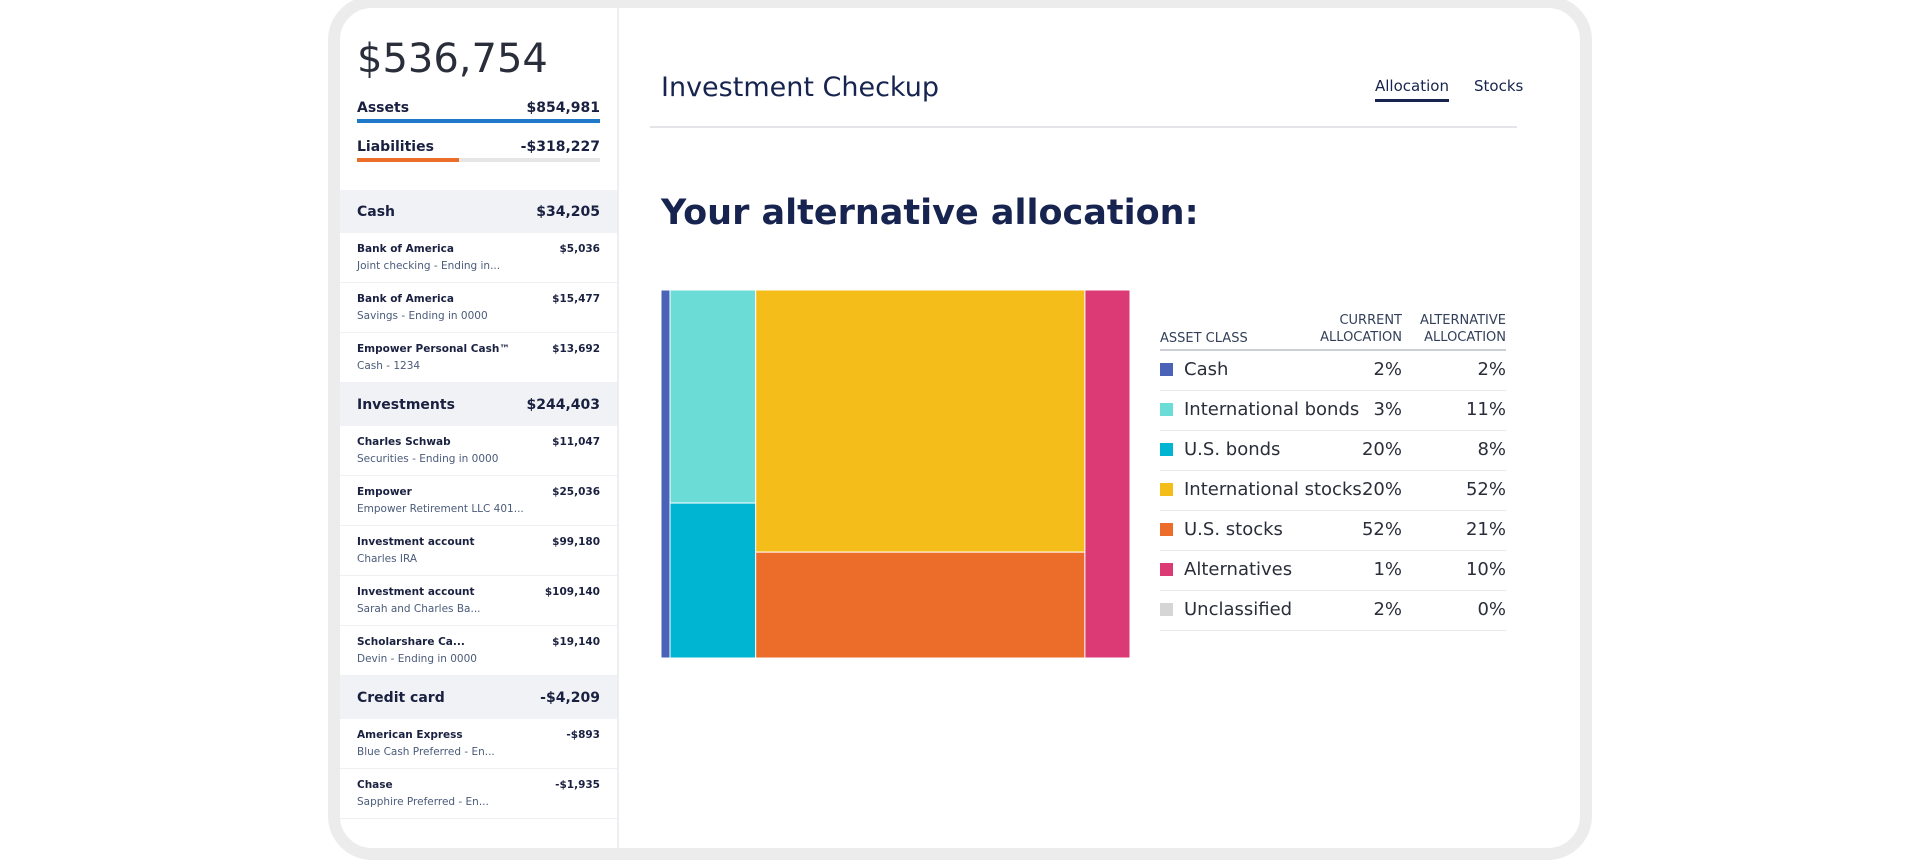  What do you see at coordinates (563, 108) in the screenshot?
I see `assets-value: $854,981` at bounding box center [563, 108].